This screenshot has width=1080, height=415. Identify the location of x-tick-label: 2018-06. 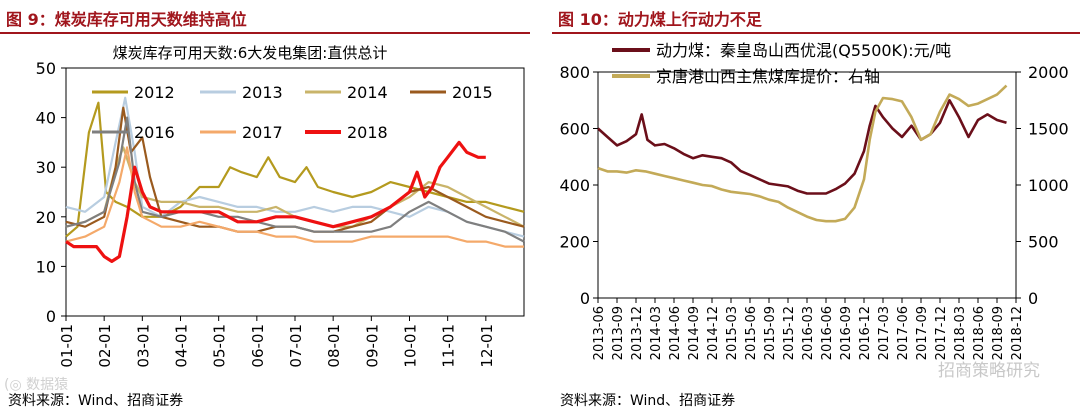
(979, 333).